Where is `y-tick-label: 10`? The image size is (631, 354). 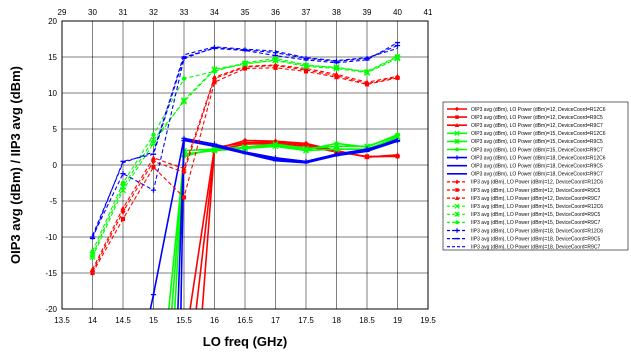
y-tick-label: 10 is located at coordinates (52, 93).